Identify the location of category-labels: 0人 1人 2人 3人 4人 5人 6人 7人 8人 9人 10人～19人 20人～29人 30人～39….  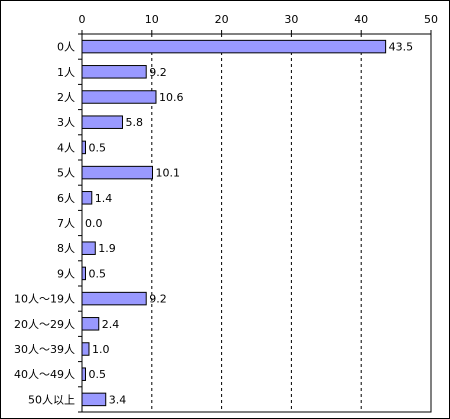
(44, 224).